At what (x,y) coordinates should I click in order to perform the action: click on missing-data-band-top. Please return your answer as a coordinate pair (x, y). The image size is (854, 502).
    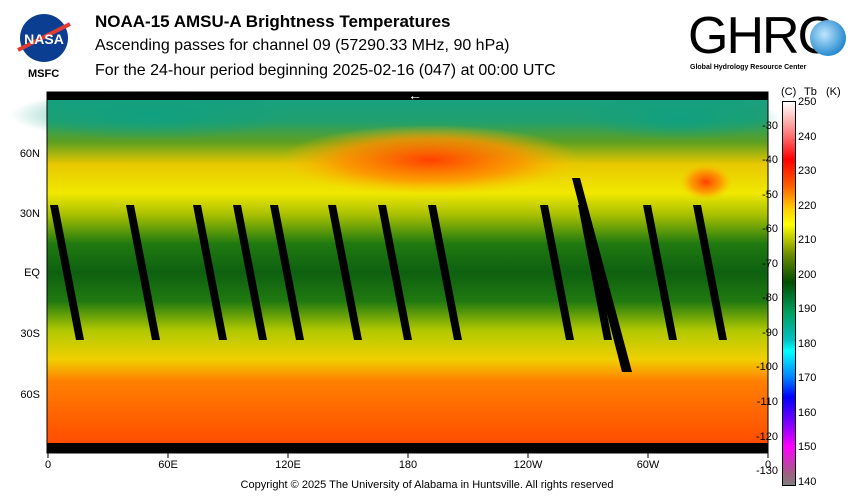
    Looking at the image, I should click on (407, 96).